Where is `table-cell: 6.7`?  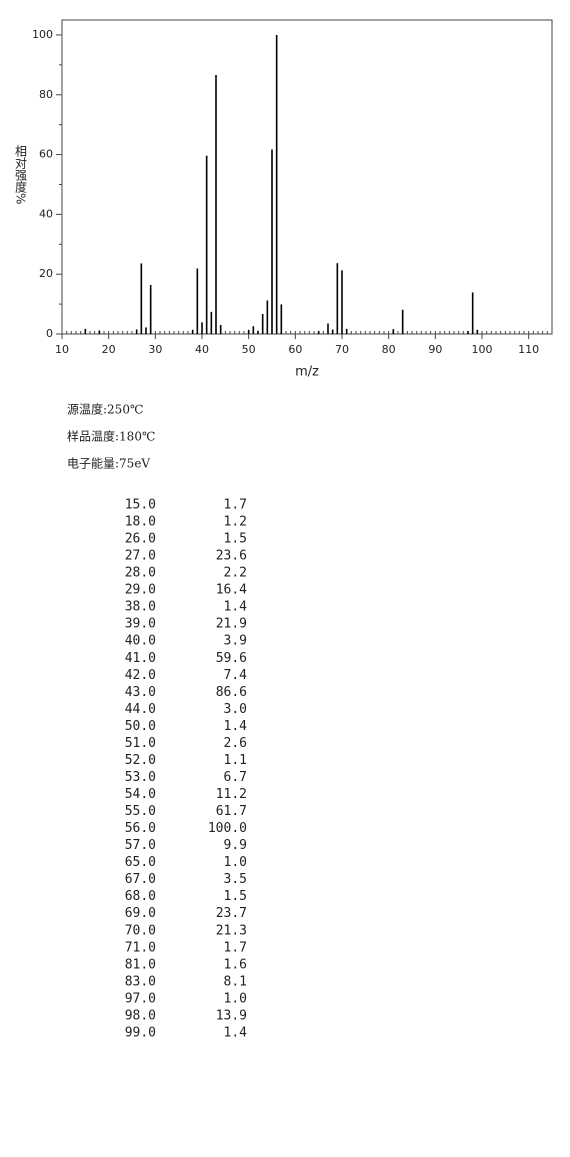 table-cell: 6.7 is located at coordinates (235, 777).